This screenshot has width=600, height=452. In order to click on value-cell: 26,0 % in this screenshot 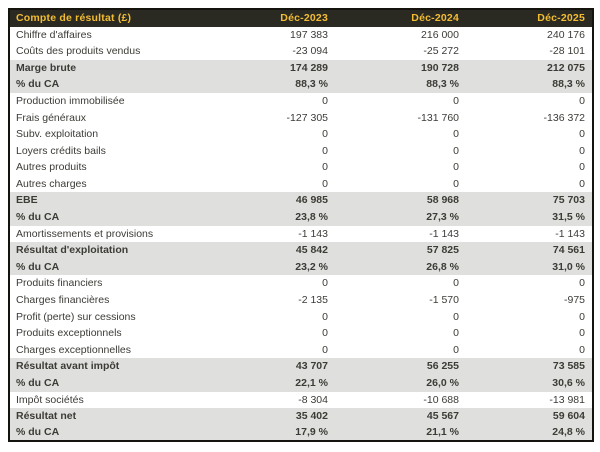, I will do `click(400, 383)`.